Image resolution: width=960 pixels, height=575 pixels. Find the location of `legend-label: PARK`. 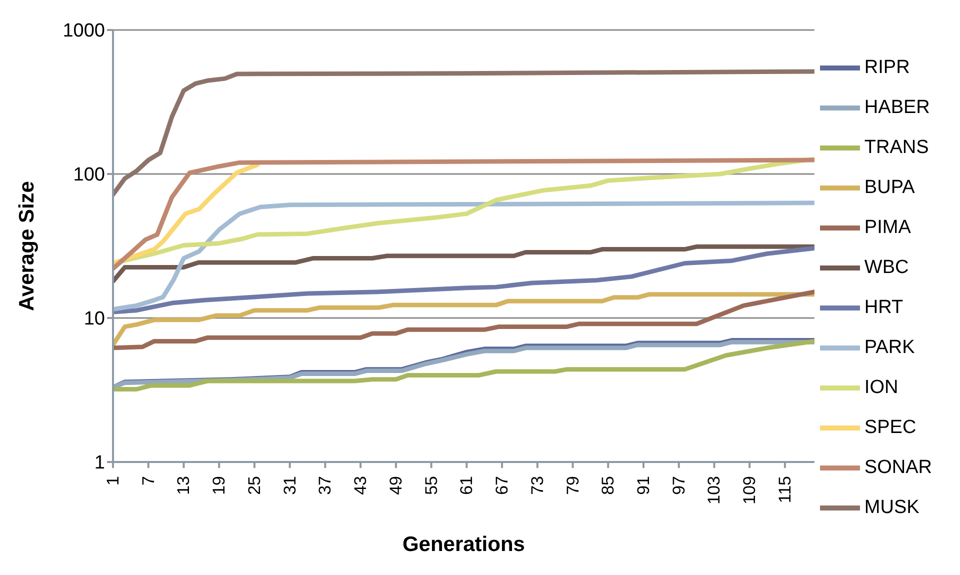

legend-label: PARK is located at coordinates (889, 347).